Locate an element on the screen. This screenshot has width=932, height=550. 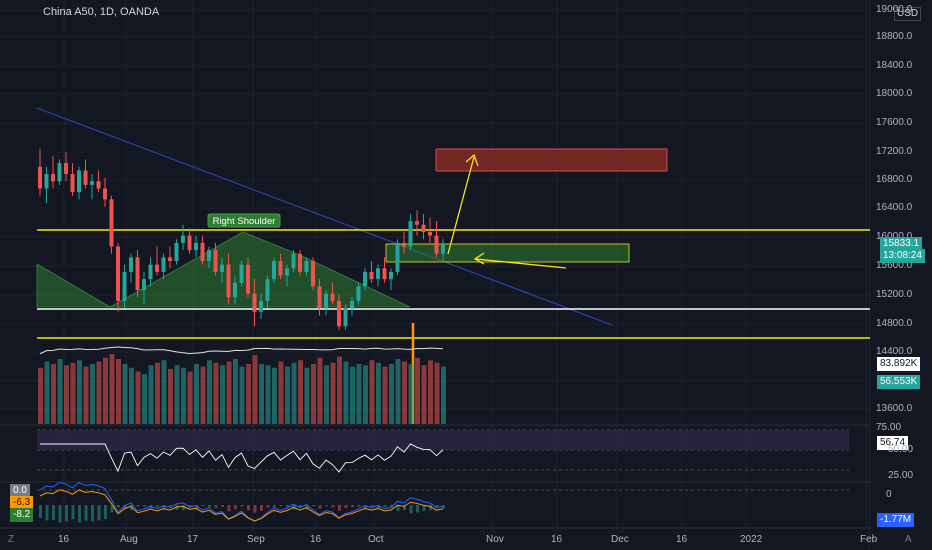
price-tick: 19000.0 is located at coordinates (894, 9).